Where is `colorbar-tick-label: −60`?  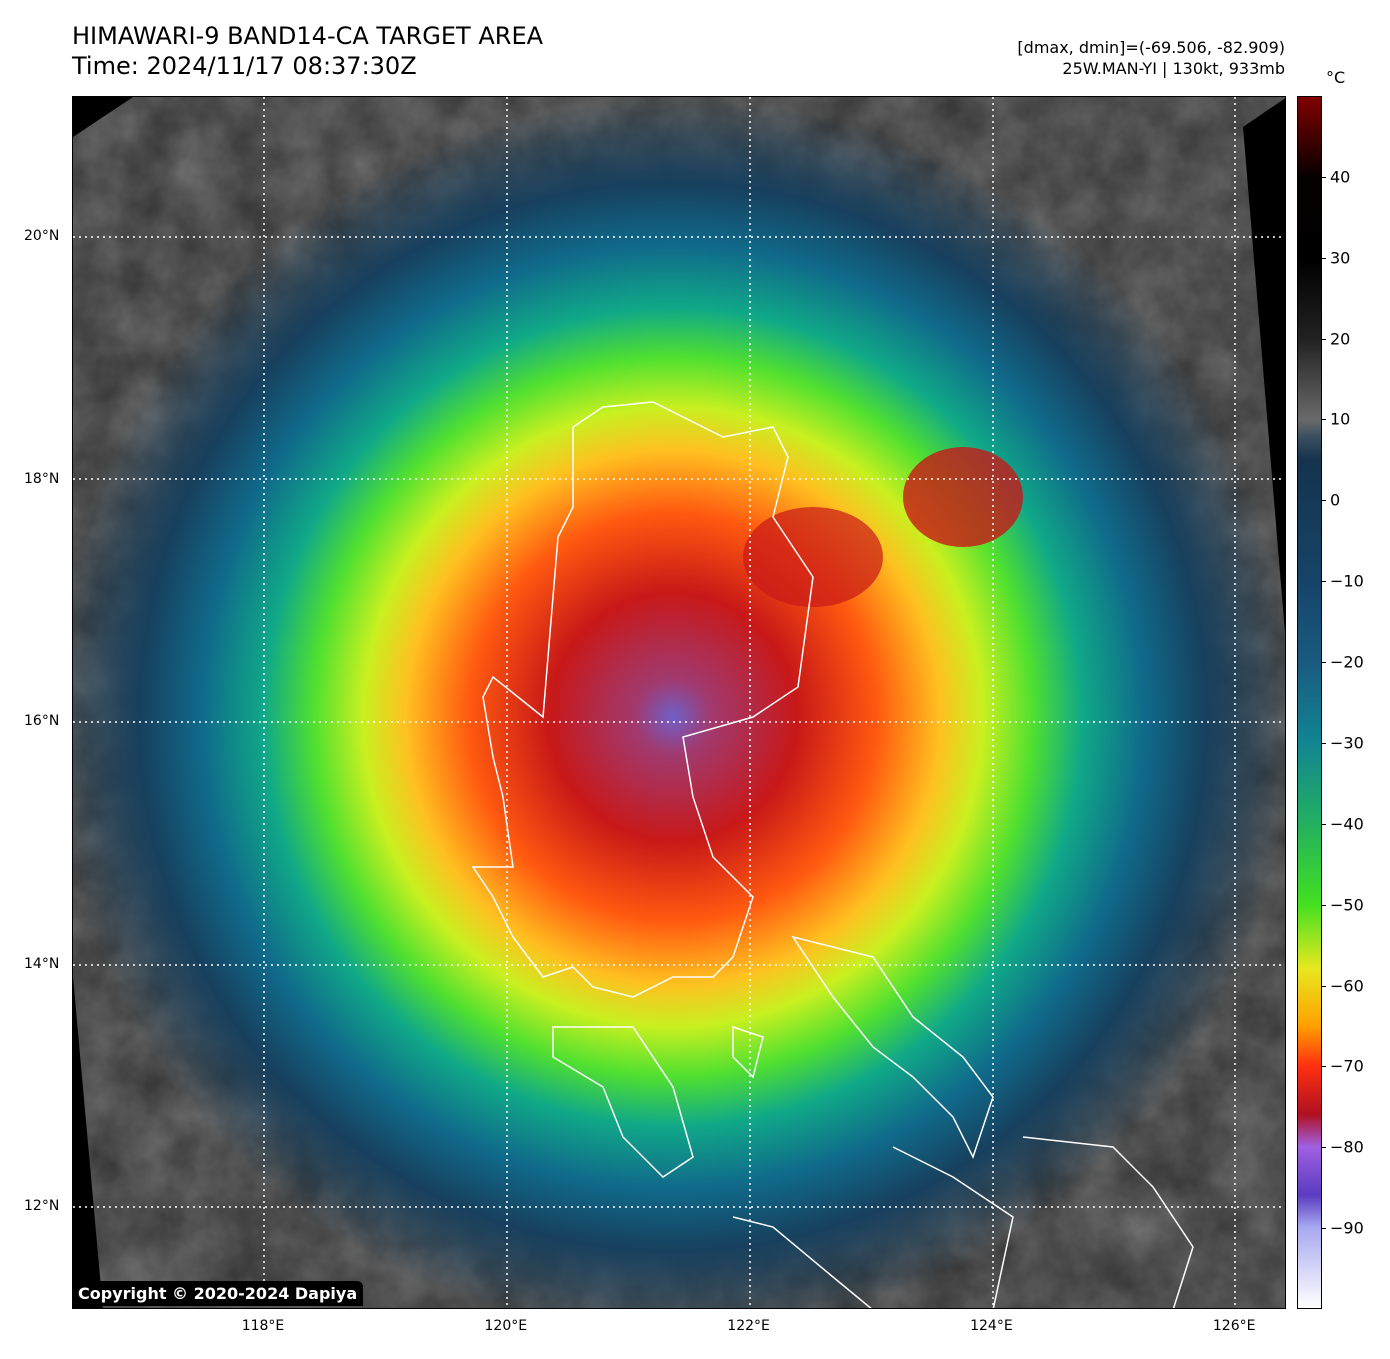 colorbar-tick-label: −60 is located at coordinates (1347, 986).